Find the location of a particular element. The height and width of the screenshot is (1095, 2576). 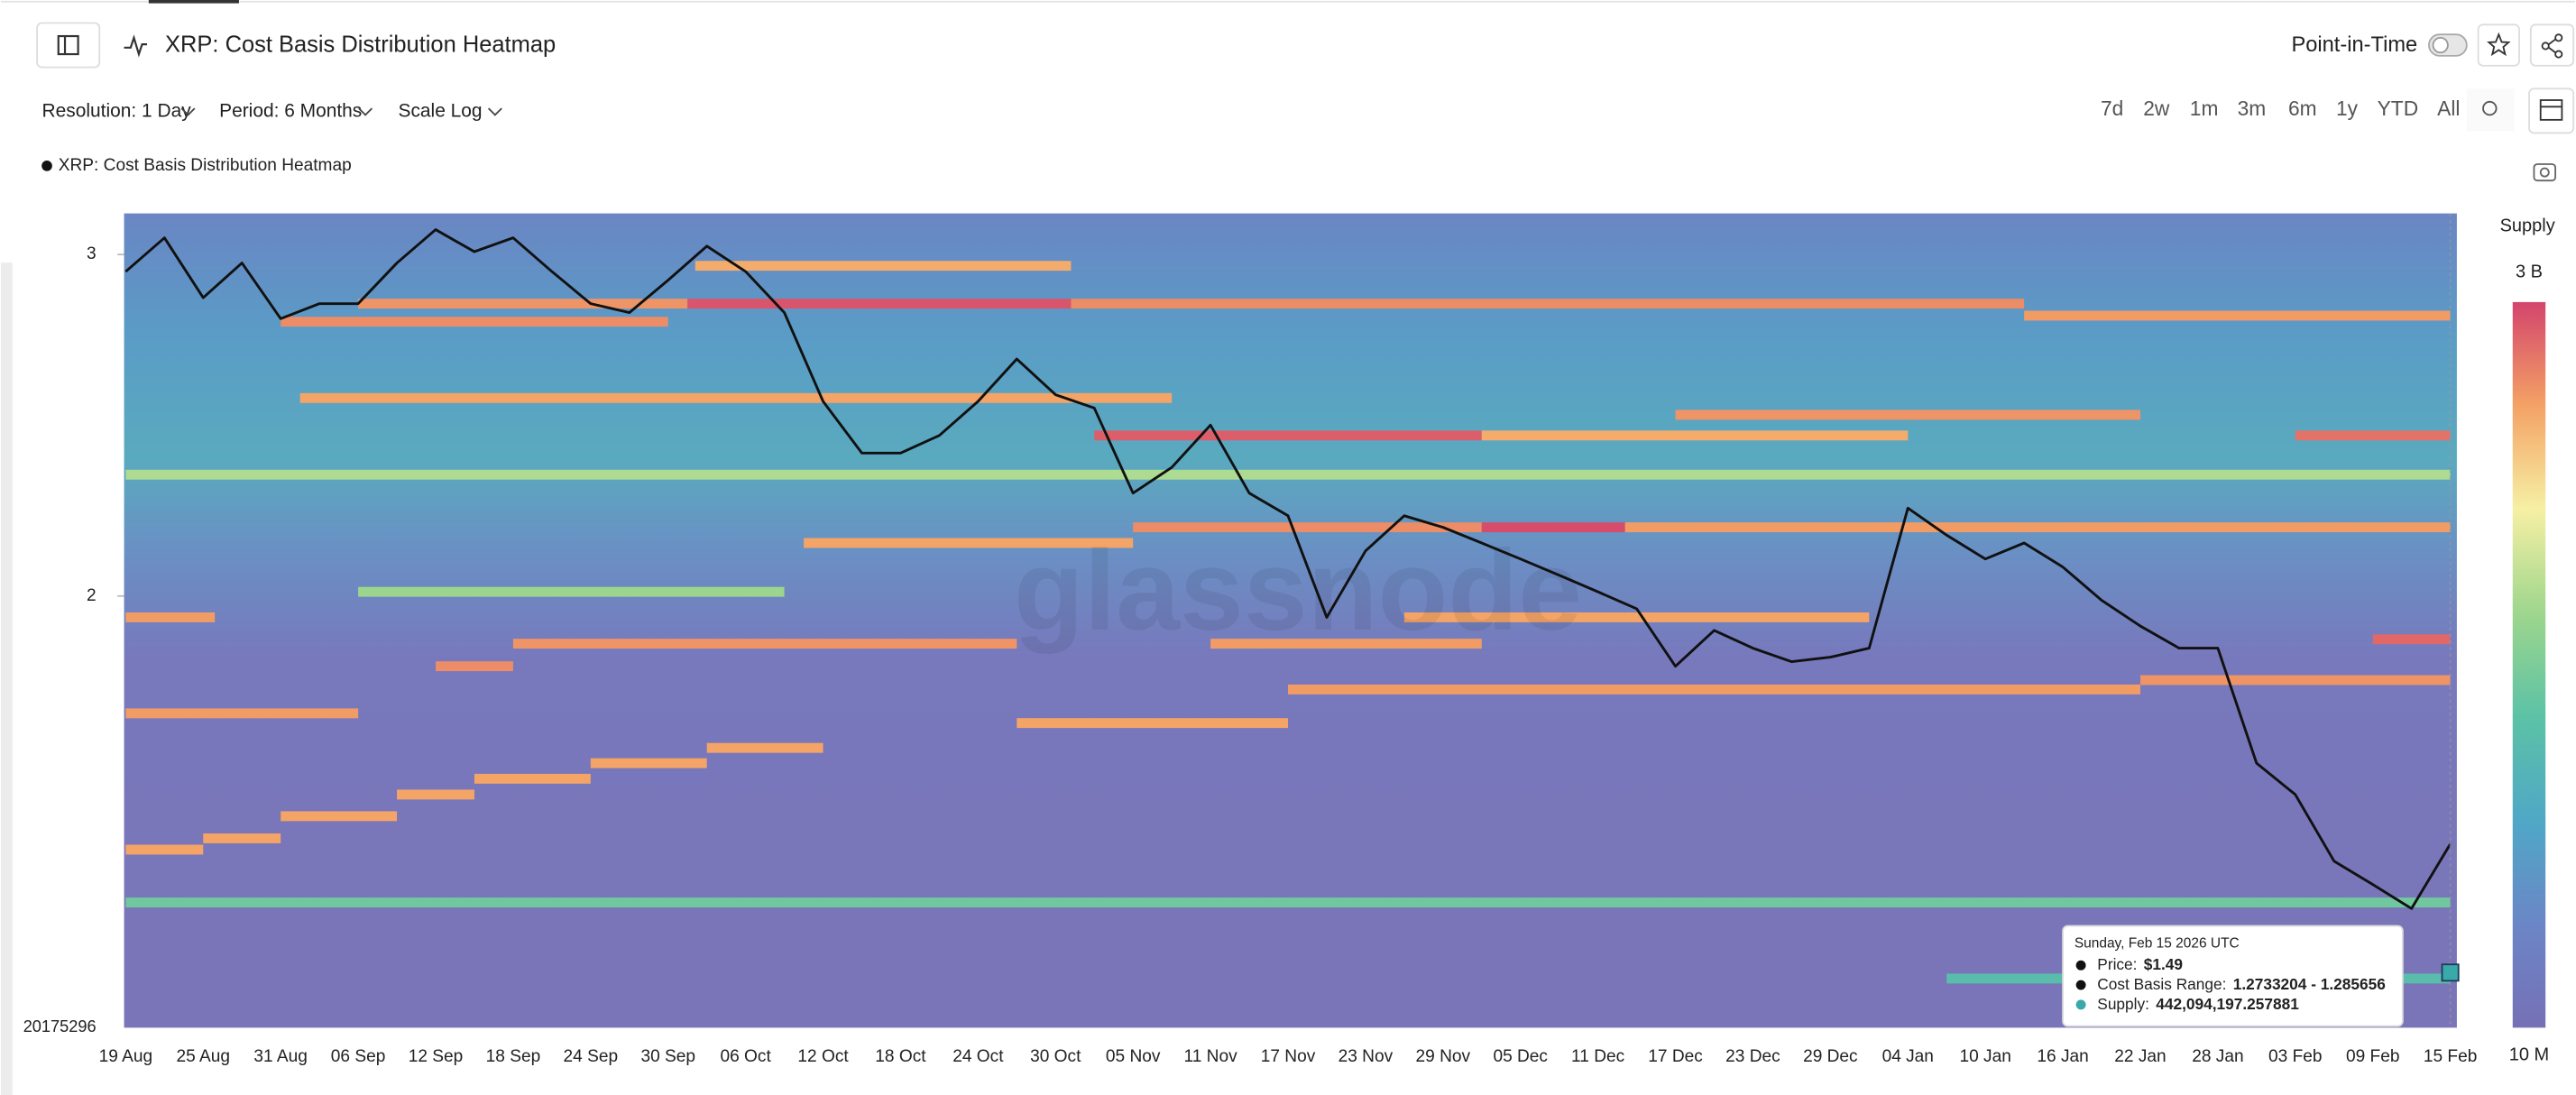

period-selector: Period: 6 Months is located at coordinates (290, 110).